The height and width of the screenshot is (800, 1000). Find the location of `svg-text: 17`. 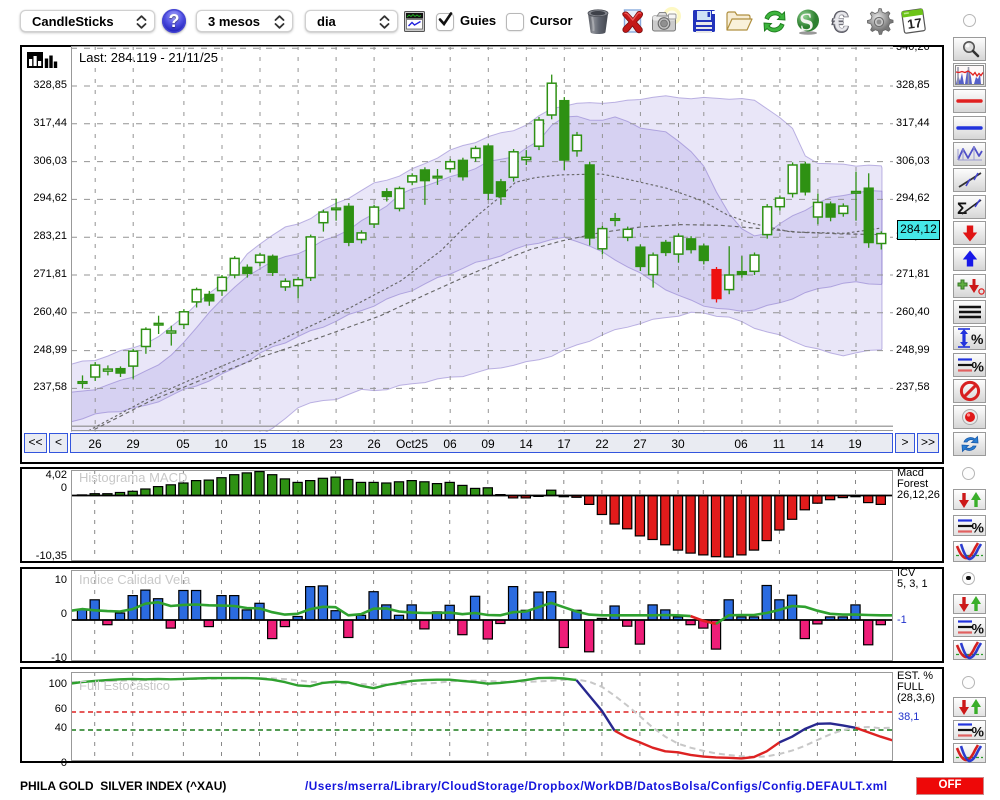

svg-text: 17 is located at coordinates (914, 23).